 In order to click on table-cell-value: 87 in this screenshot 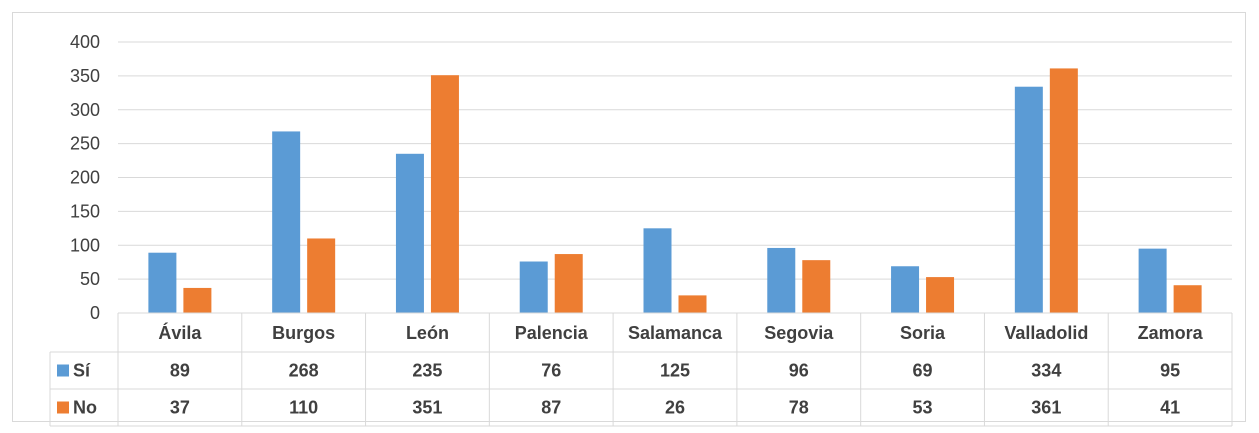, I will do `click(551, 408)`.